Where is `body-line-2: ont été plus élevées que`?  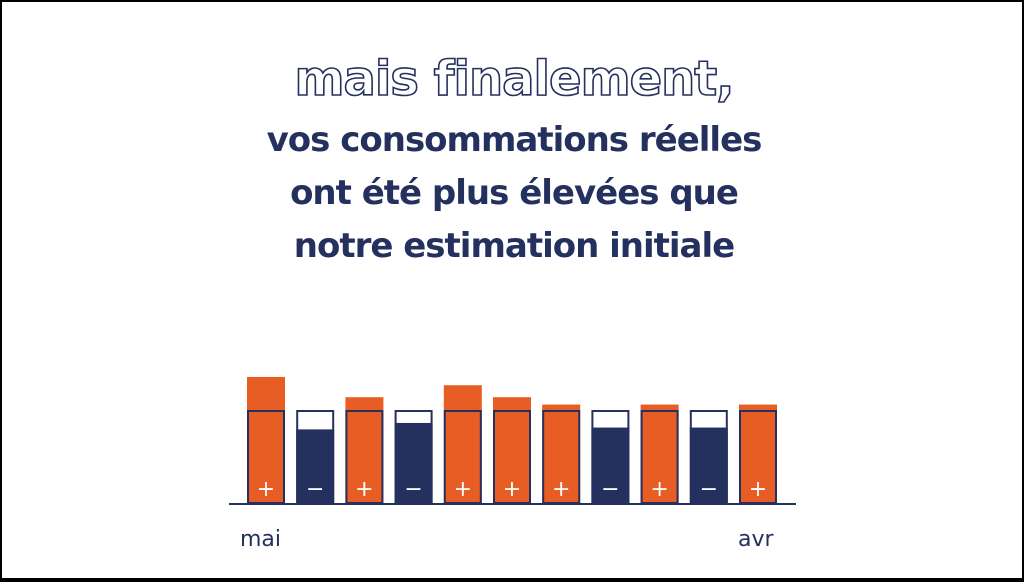 body-line-2: ont été plus élevées que is located at coordinates (514, 193).